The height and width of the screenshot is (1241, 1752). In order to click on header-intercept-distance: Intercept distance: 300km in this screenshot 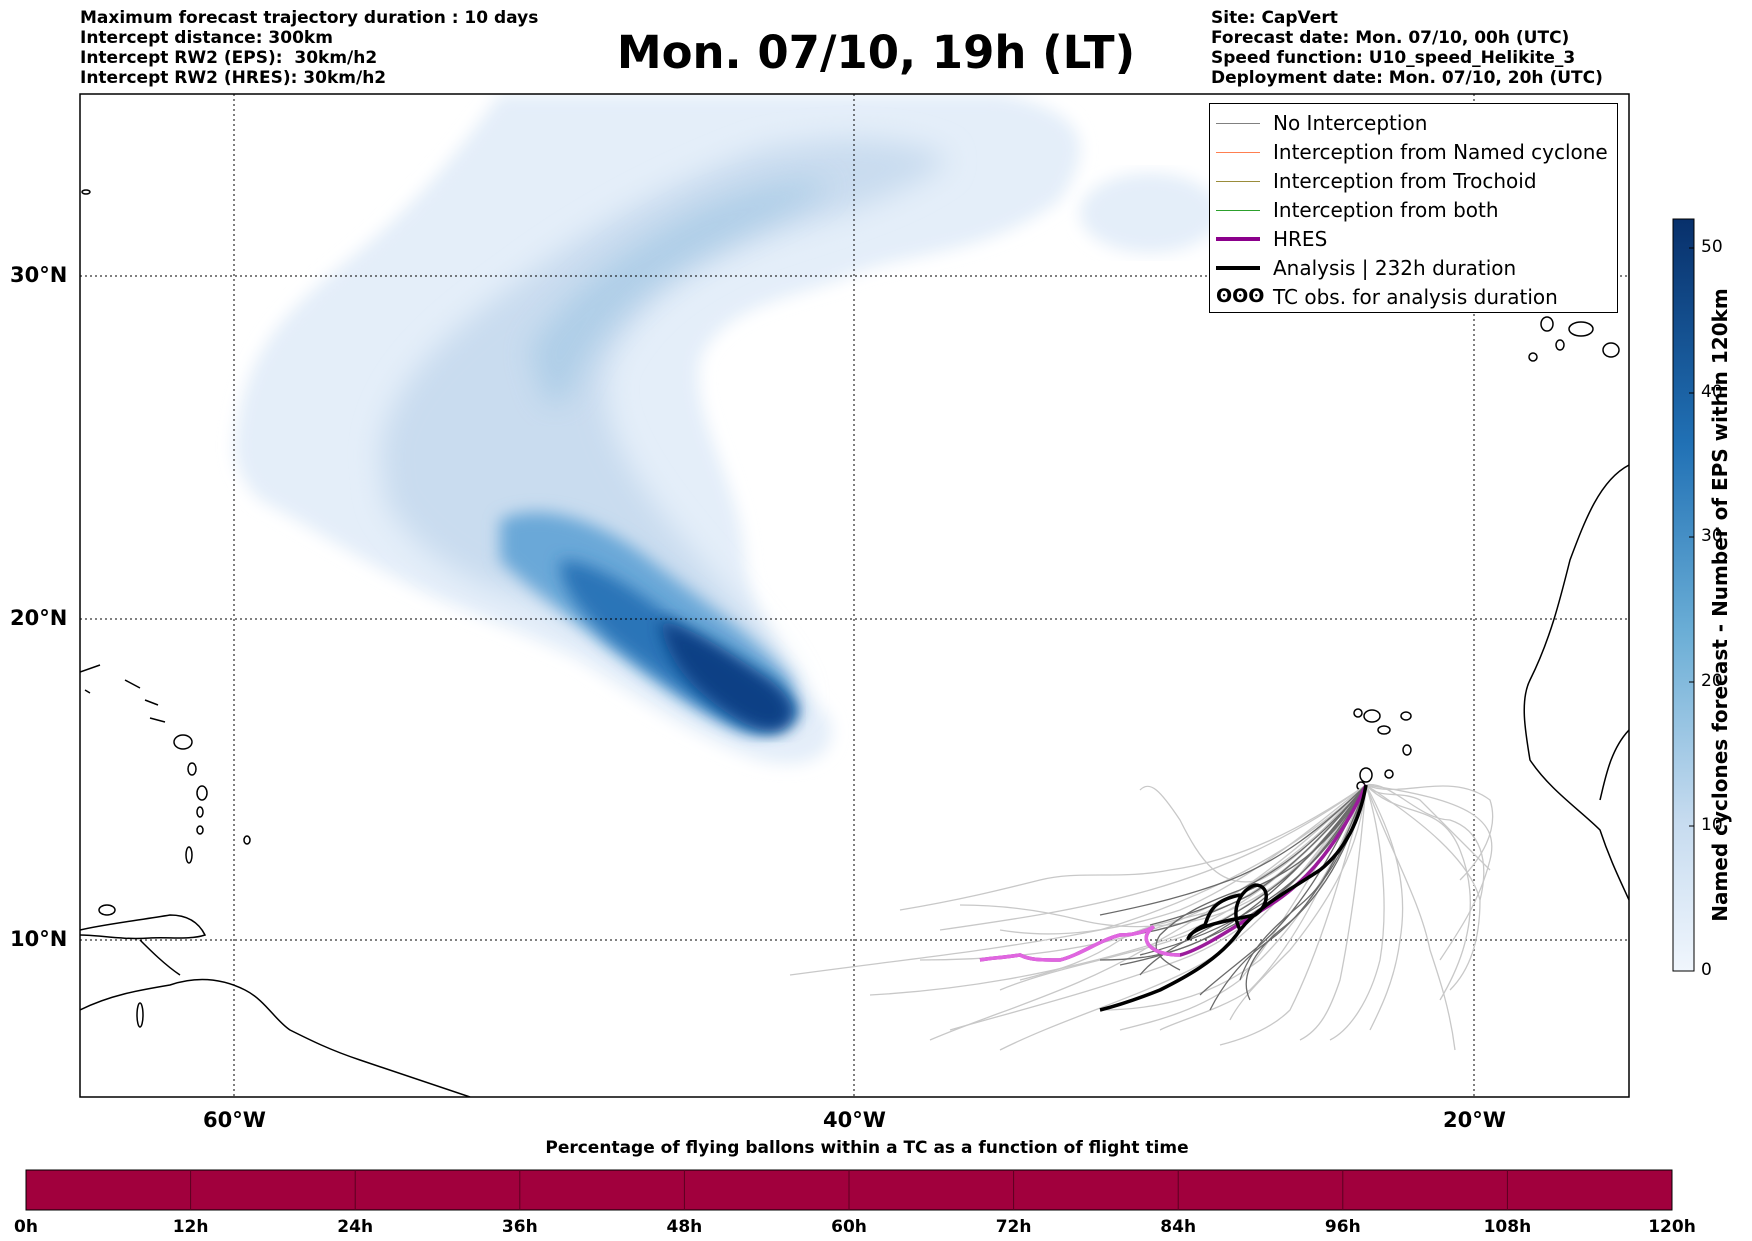, I will do `click(206, 38)`.